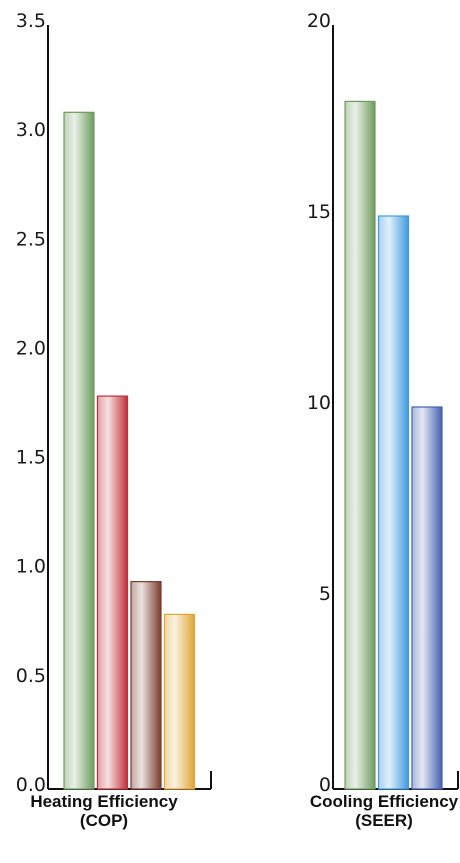 The width and height of the screenshot is (460, 863). I want to click on y-tick-label: 0, so click(325, 785).